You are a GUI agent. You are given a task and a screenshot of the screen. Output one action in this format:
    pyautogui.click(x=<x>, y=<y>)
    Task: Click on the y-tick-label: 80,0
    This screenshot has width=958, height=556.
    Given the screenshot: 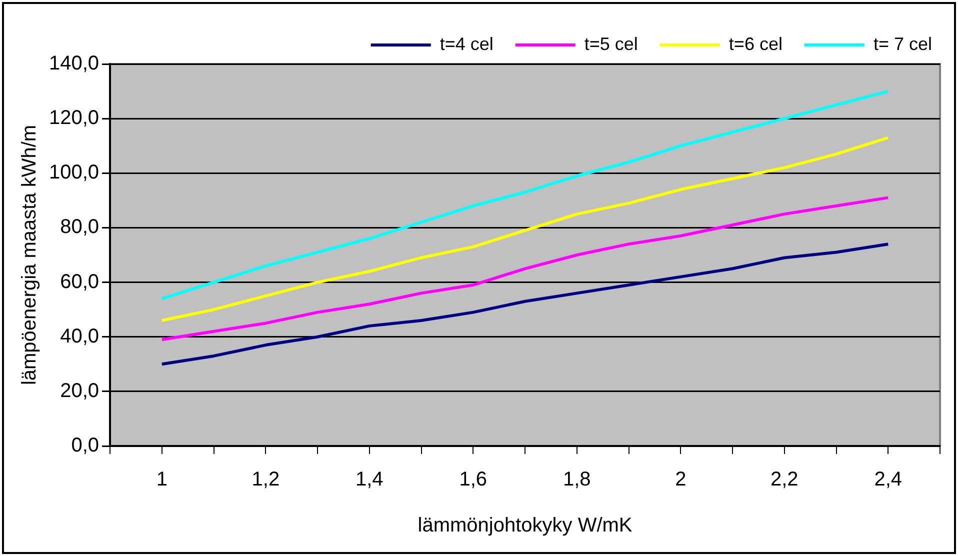 What is the action you would take?
    pyautogui.click(x=80, y=227)
    